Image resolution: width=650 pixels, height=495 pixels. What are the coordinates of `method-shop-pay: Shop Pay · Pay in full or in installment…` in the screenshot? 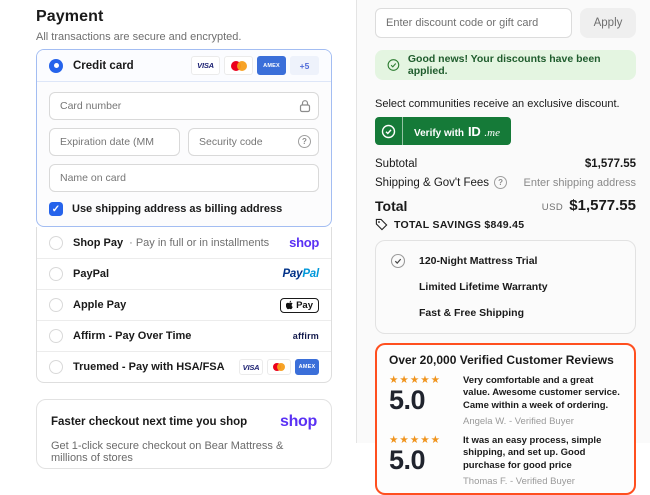 It's located at (184, 242).